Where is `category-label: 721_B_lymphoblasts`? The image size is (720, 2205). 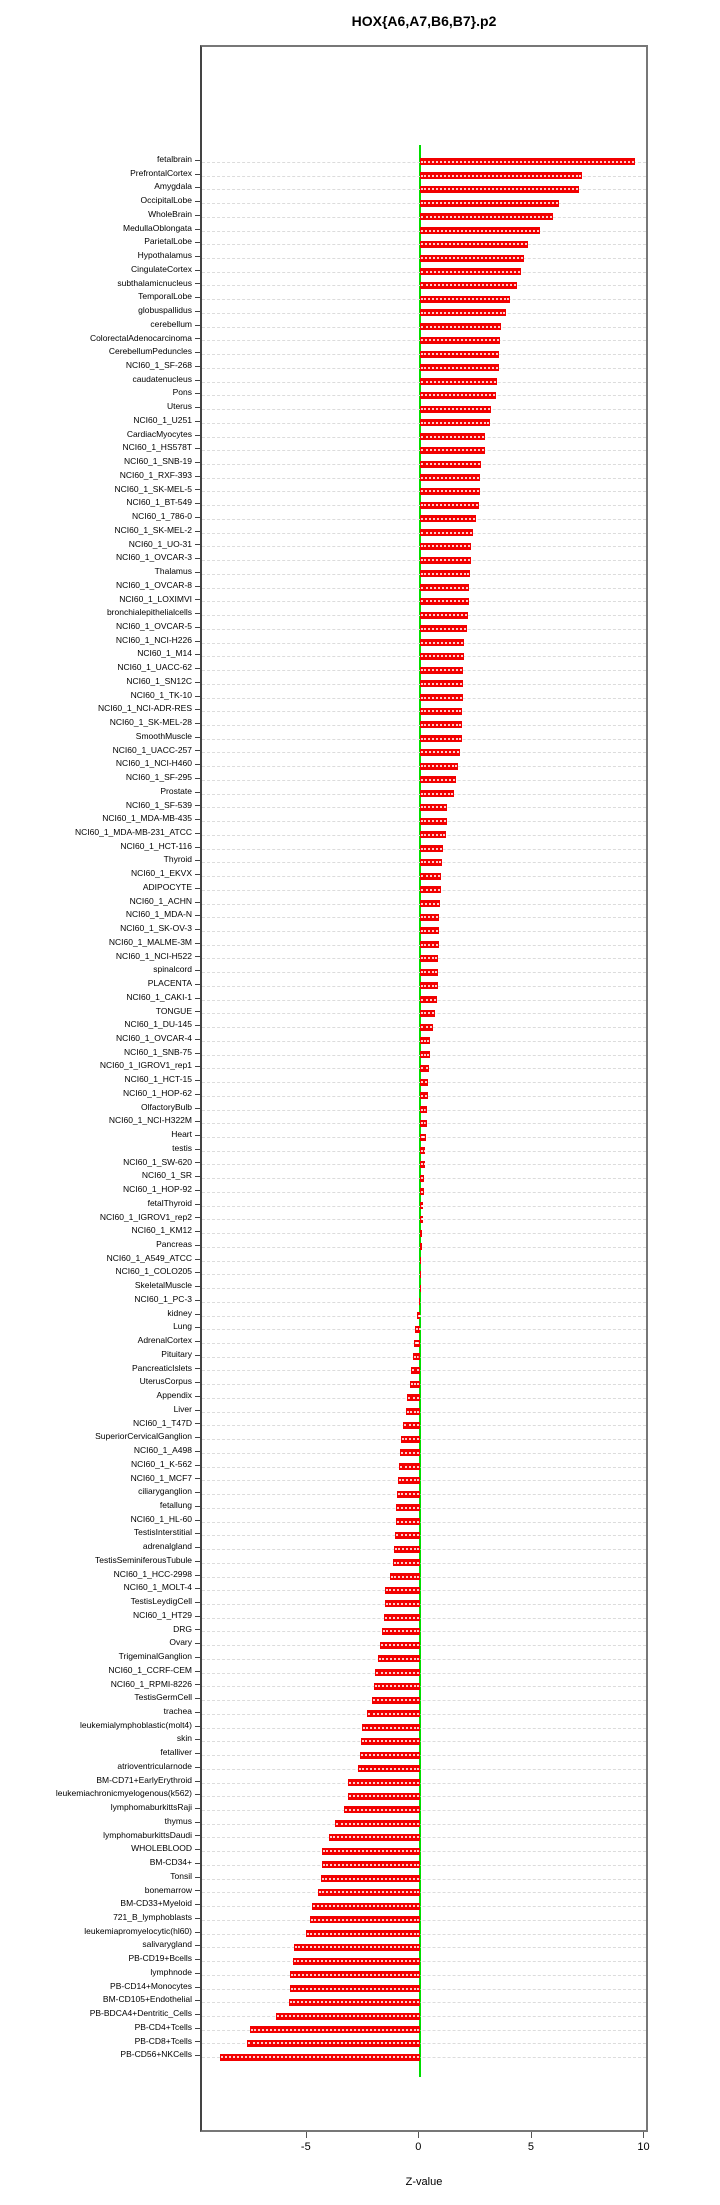
category-label: 721_B_lymphoblasts is located at coordinates (100, 1918).